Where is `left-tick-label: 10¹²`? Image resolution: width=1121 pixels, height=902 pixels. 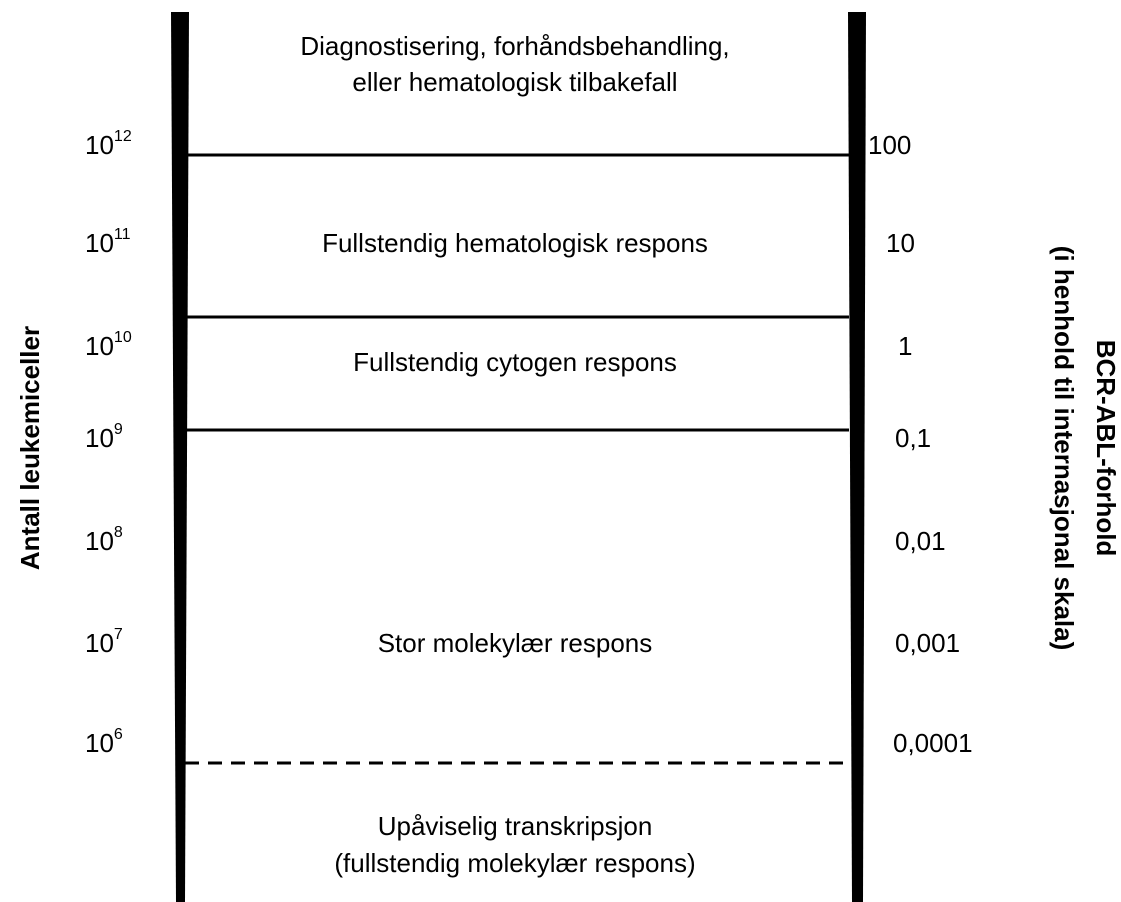 left-tick-label: 10¹² is located at coordinates (108, 144).